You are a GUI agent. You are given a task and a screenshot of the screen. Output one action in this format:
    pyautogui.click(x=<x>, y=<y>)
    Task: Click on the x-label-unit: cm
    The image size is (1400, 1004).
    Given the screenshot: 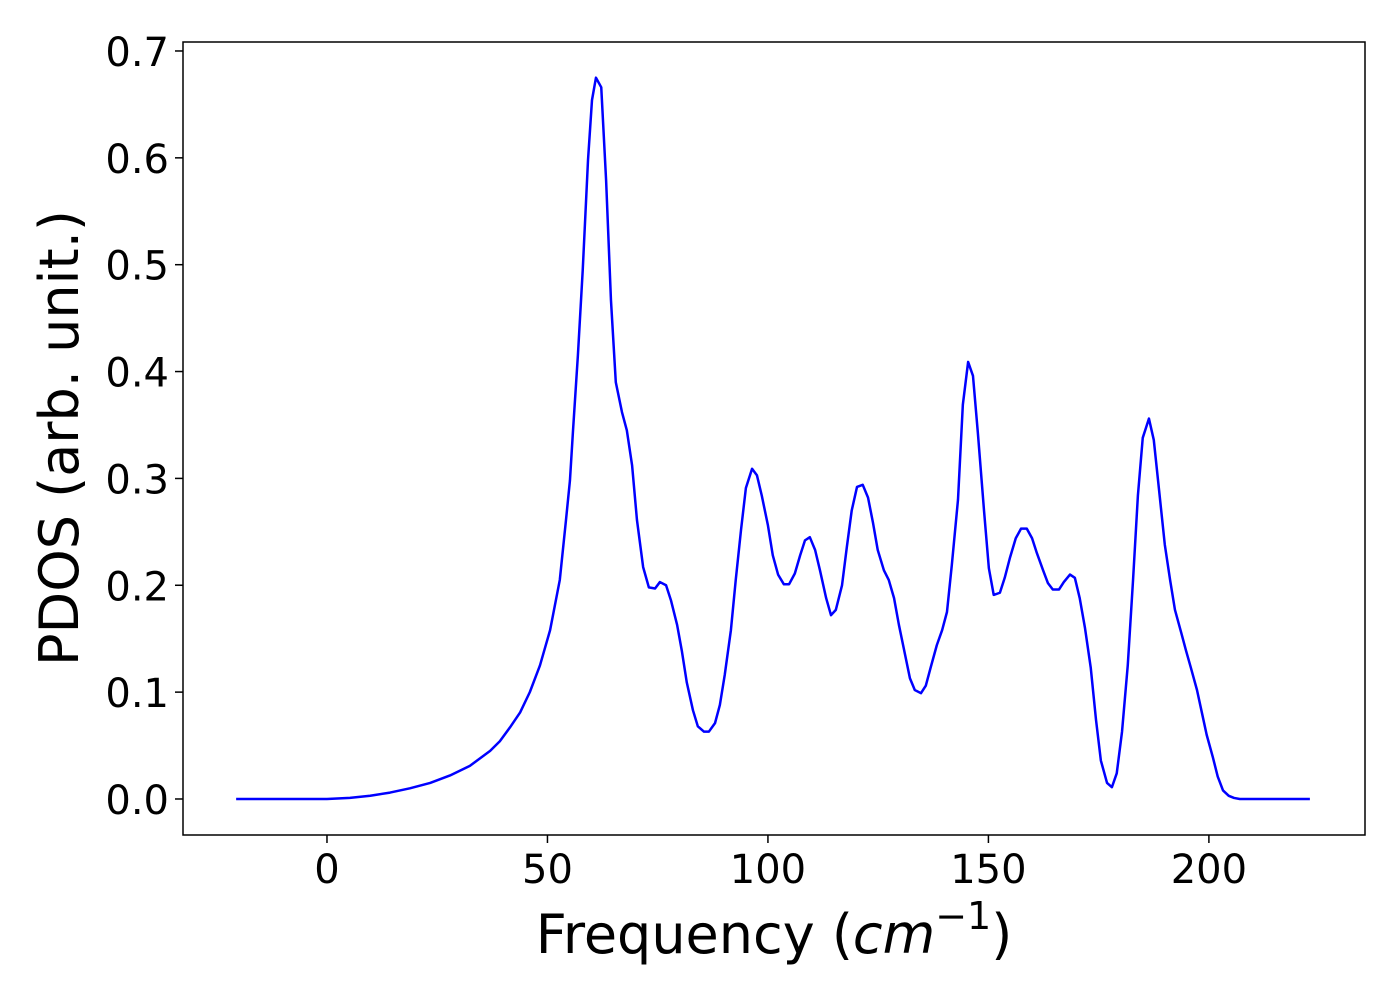 What is the action you would take?
    pyautogui.click(x=894, y=934)
    